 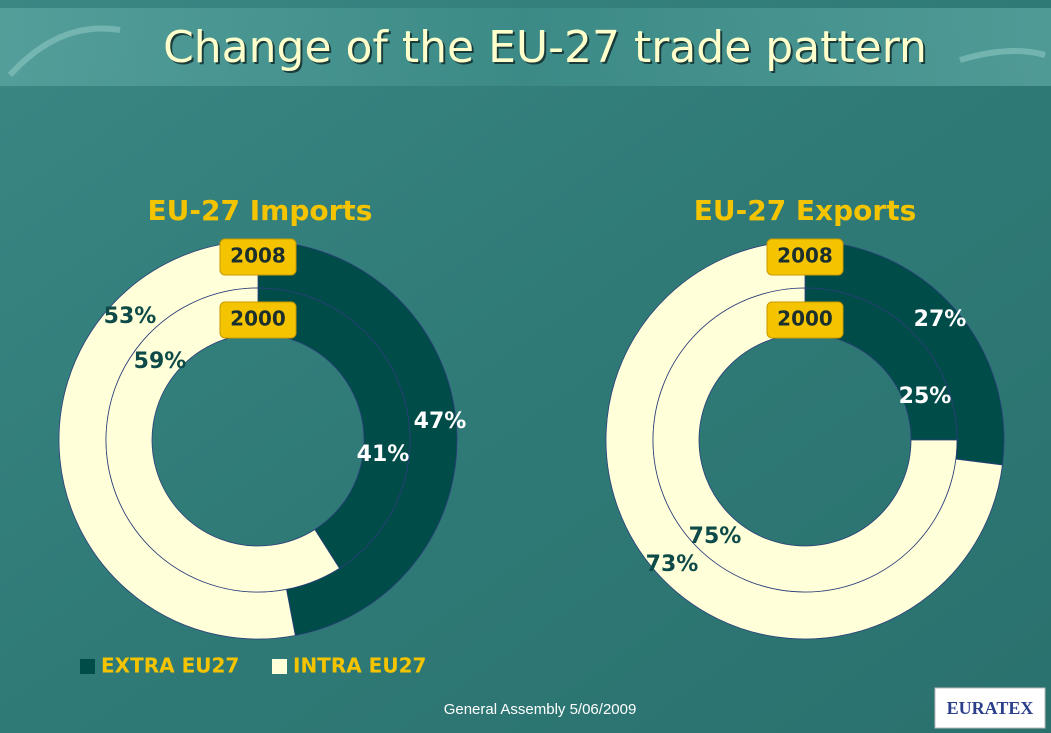 What do you see at coordinates (540, 709) in the screenshot?
I see `footer: General Assembly 5/06/2009` at bounding box center [540, 709].